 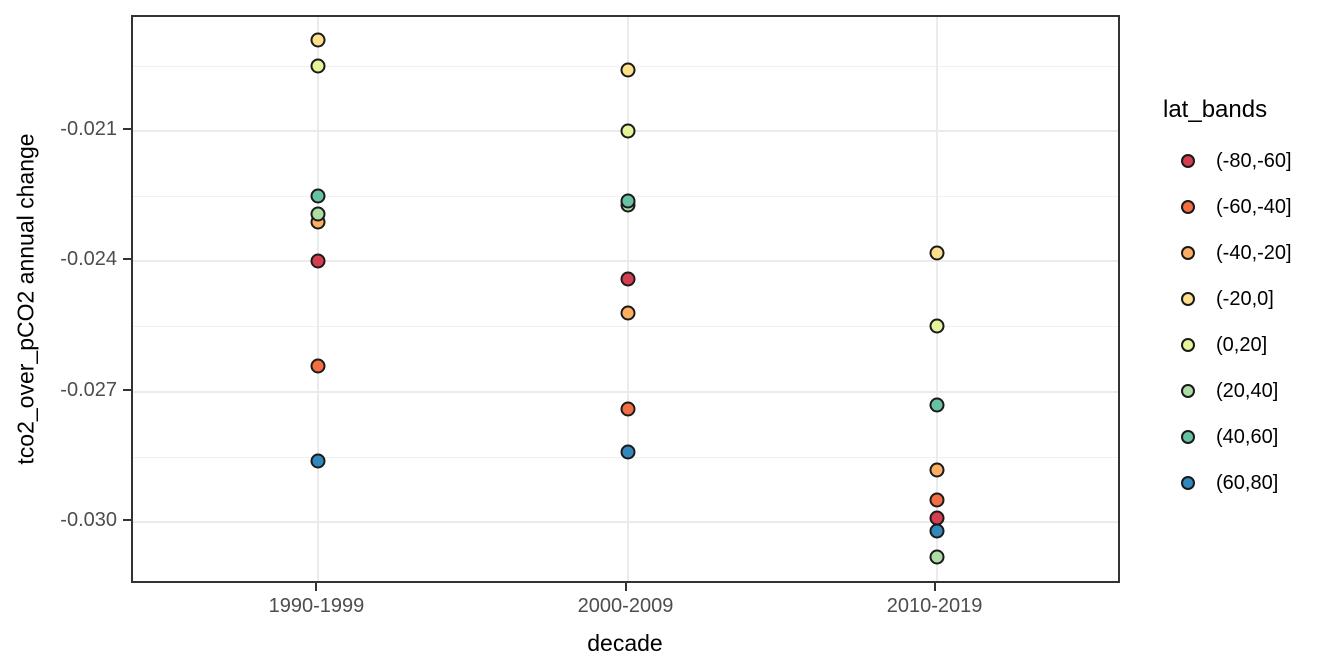 What do you see at coordinates (316, 606) in the screenshot?
I see `x-tick-label: 1990-1999` at bounding box center [316, 606].